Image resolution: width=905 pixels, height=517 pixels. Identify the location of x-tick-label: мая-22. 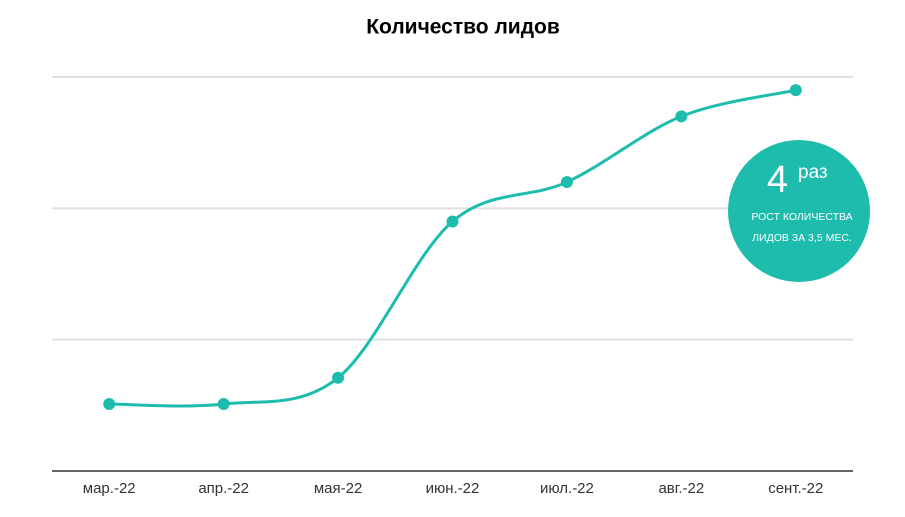
(338, 488).